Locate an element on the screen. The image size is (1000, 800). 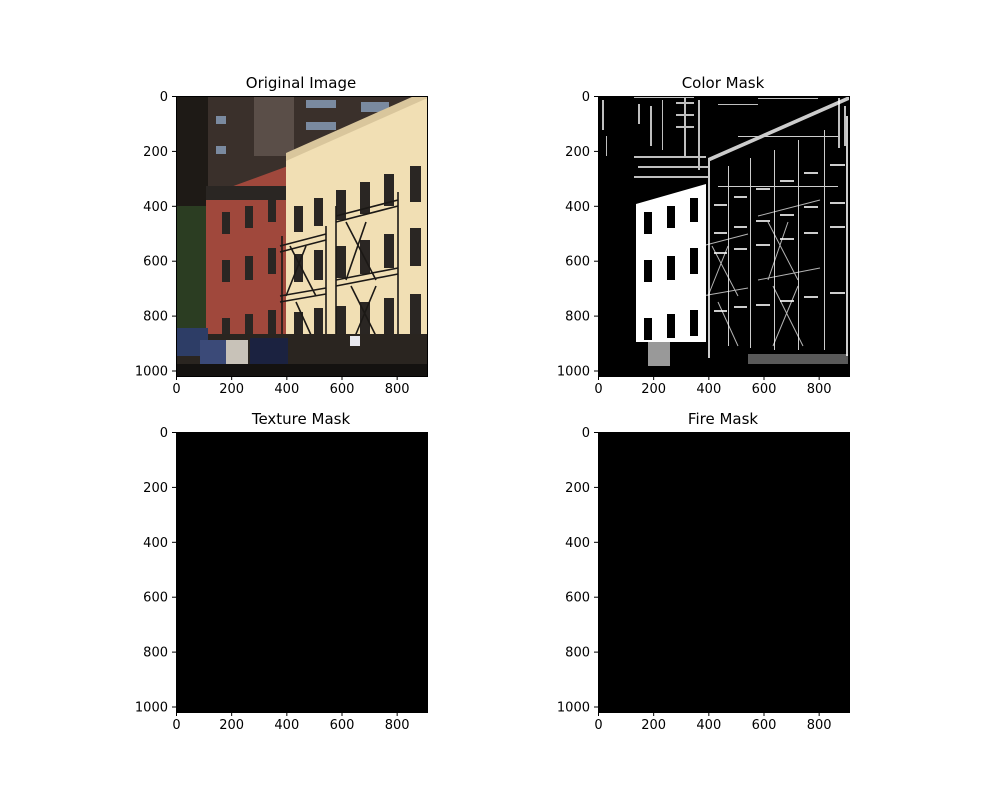
axes-frame-original is located at coordinates (302, 236).